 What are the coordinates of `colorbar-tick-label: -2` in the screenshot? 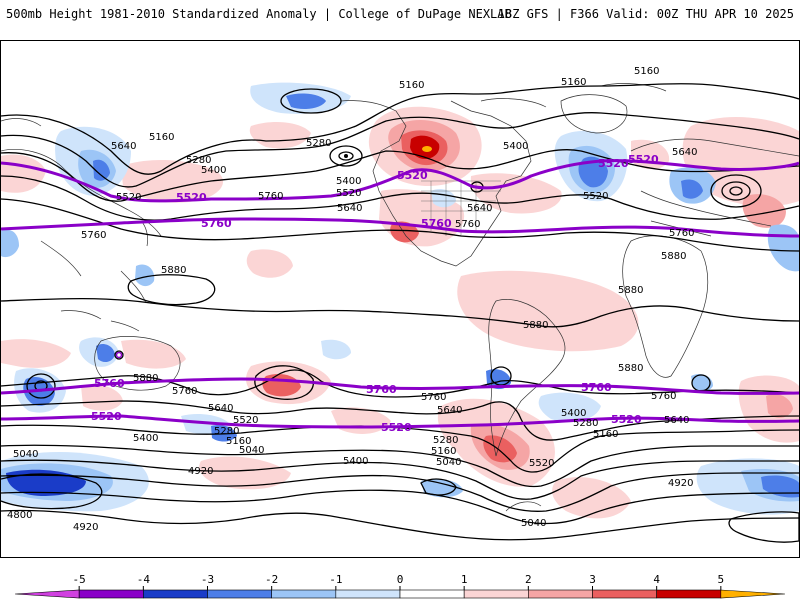 It's located at (271, 579).